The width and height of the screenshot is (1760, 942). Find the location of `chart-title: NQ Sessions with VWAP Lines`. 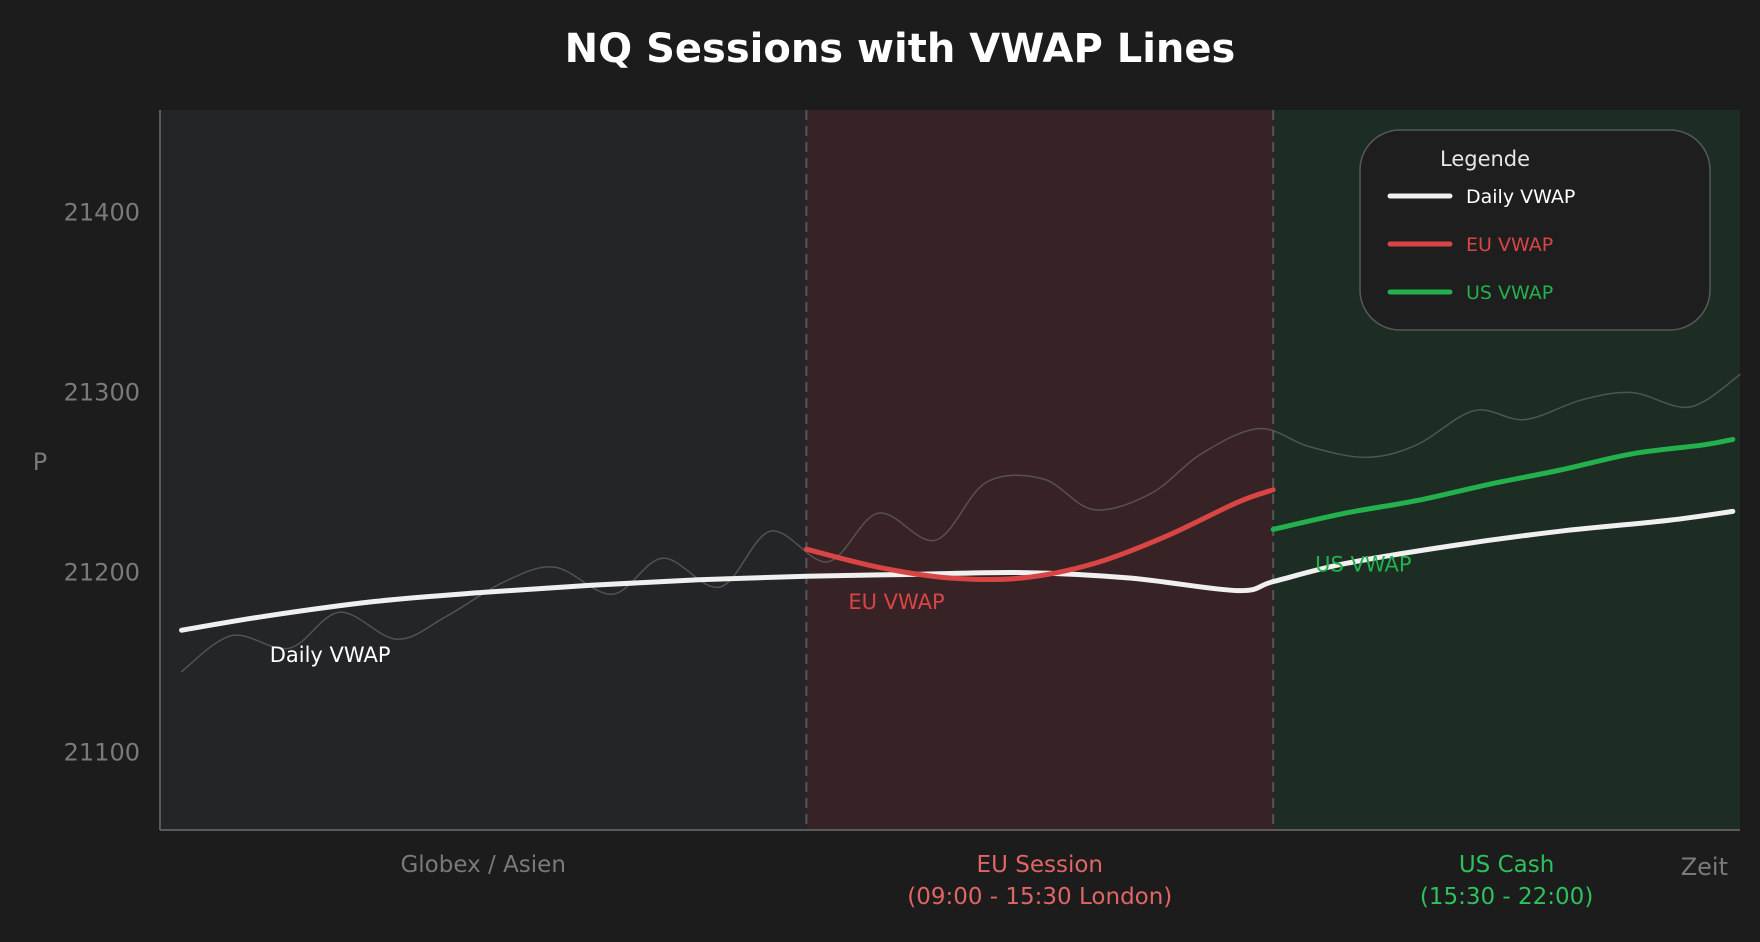

chart-title: NQ Sessions with VWAP Lines is located at coordinates (900, 49).